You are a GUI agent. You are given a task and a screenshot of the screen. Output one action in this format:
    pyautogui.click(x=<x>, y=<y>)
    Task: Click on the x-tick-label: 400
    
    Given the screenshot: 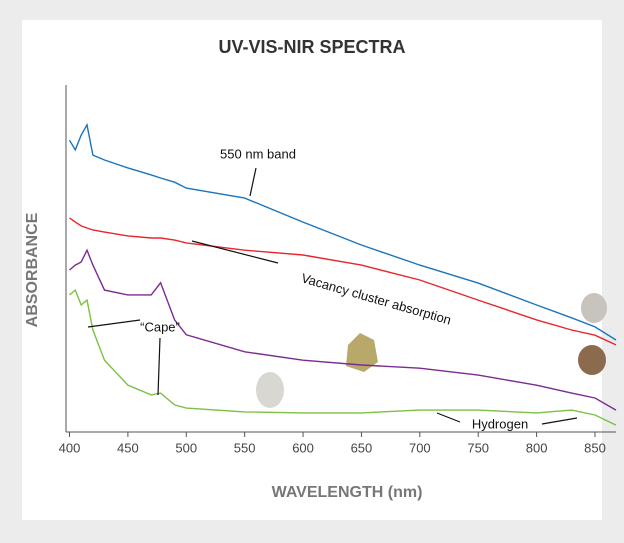 What is the action you would take?
    pyautogui.click(x=70, y=447)
    